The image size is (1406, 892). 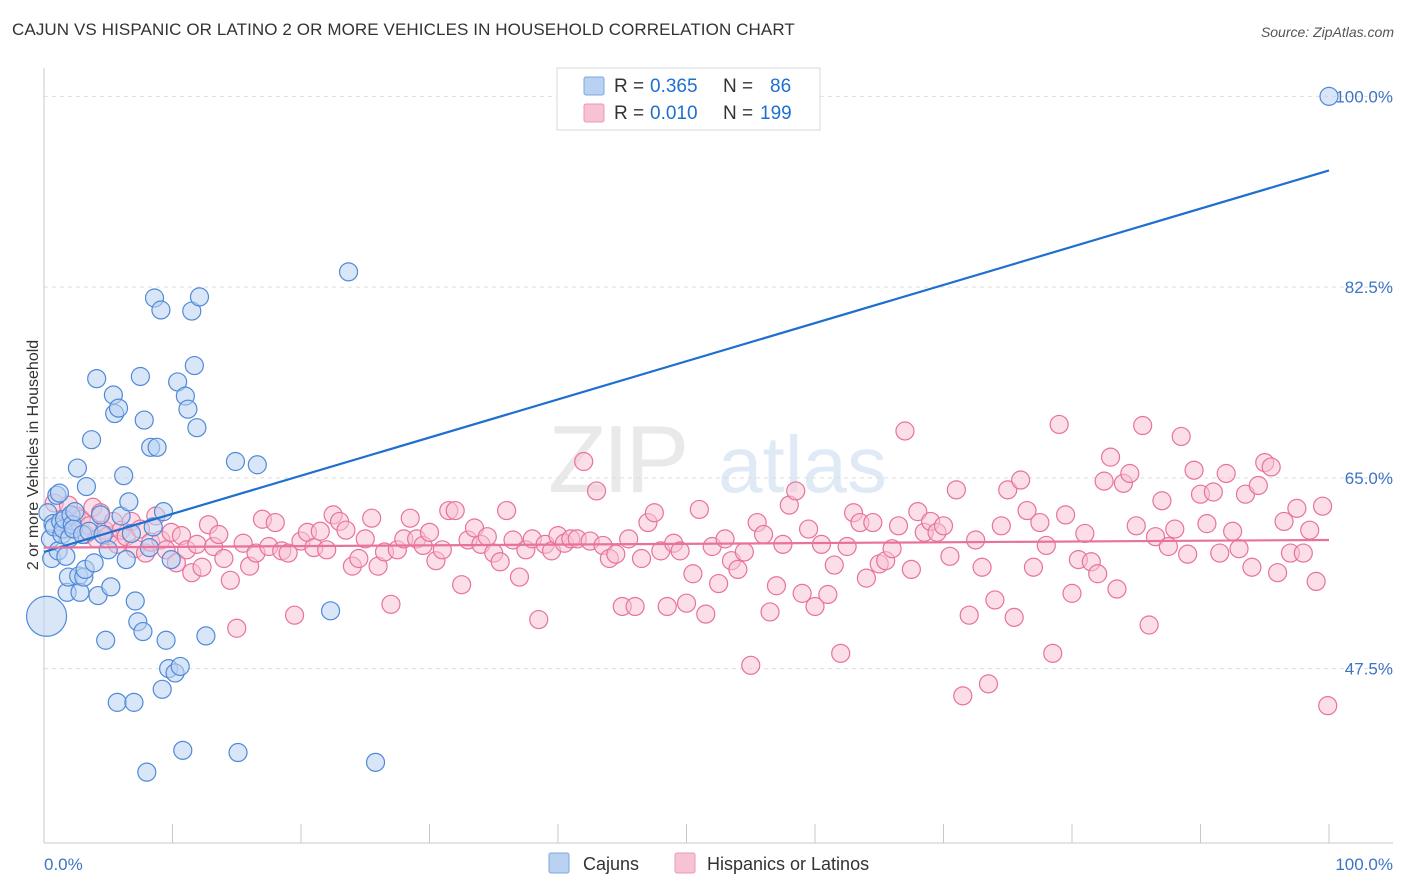 I want to click on legend-swatch-hispanics, so click(x=685, y=863).